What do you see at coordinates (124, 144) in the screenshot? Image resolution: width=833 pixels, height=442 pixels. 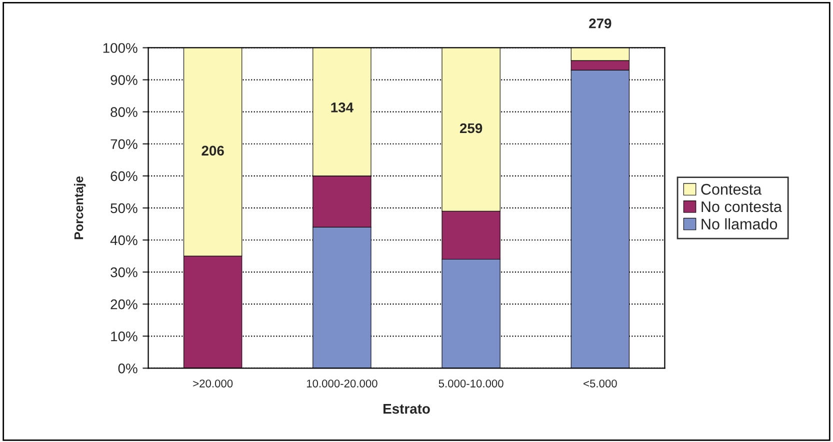 I see `y-tick-label: 70%` at bounding box center [124, 144].